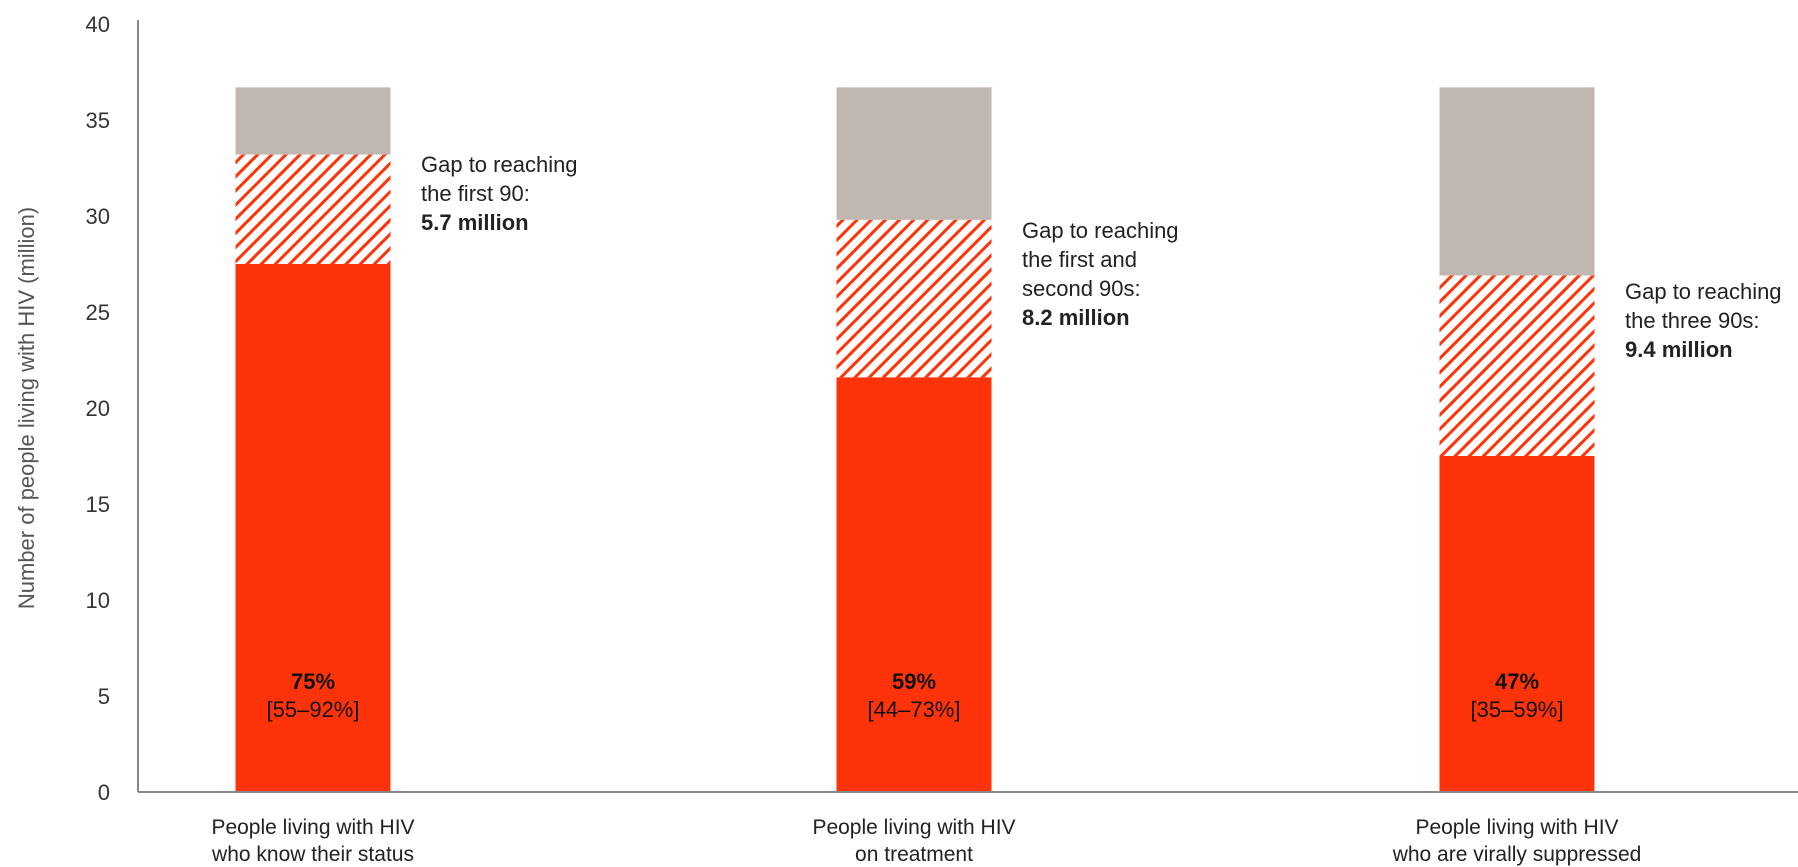 The width and height of the screenshot is (1798, 867). What do you see at coordinates (98, 600) in the screenshot?
I see `y-tick-label: 10` at bounding box center [98, 600].